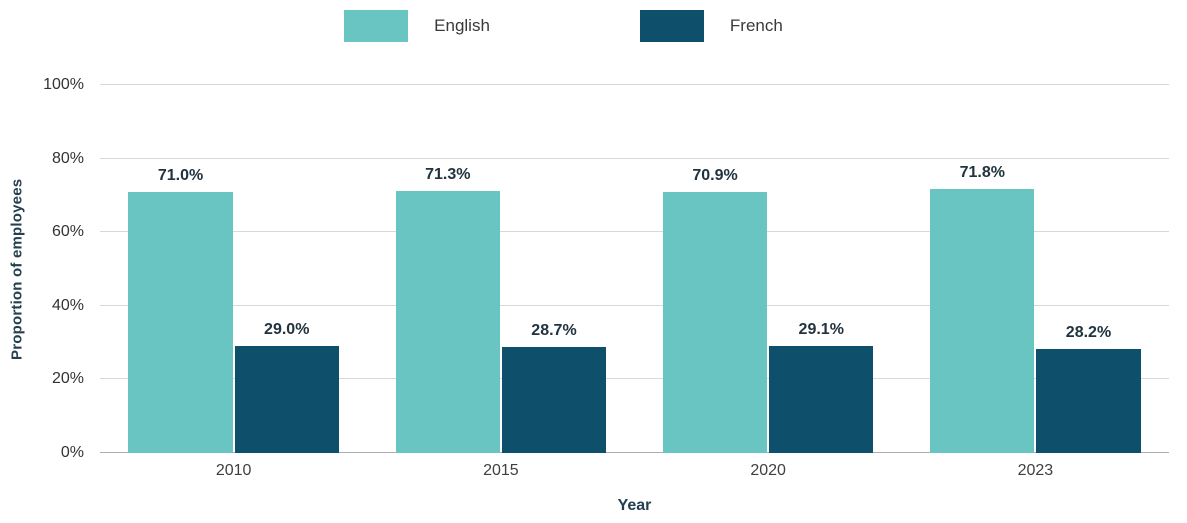 The image size is (1187, 523). I want to click on legend: English French, so click(563, 26).